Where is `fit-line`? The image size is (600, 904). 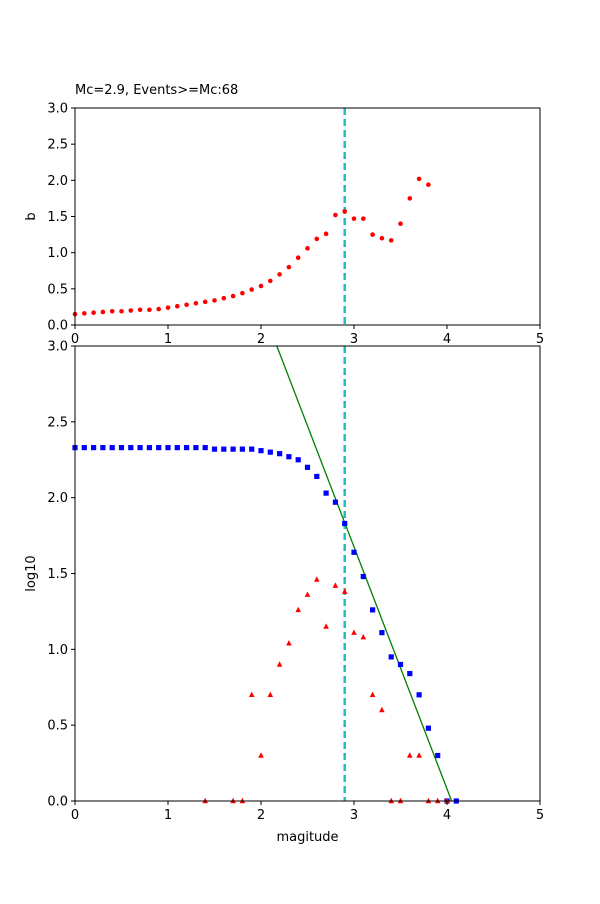 fit-line is located at coordinates (364, 573).